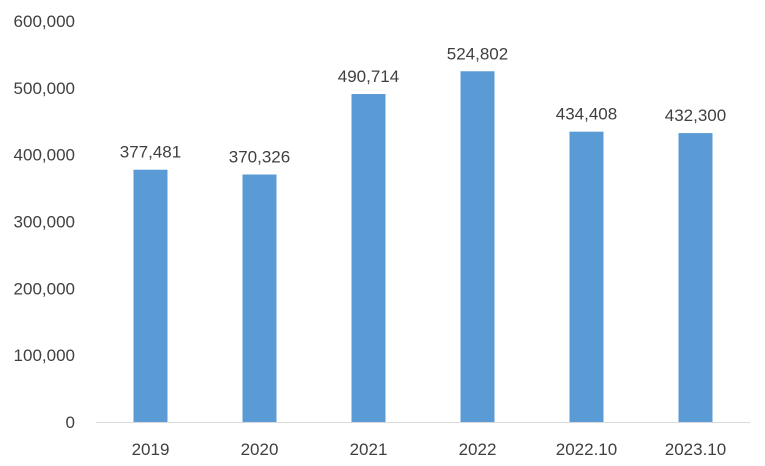 This screenshot has height=466, width=765. Describe the element at coordinates (477, 53) in the screenshot. I see `bar-value-label: 524,802` at that location.